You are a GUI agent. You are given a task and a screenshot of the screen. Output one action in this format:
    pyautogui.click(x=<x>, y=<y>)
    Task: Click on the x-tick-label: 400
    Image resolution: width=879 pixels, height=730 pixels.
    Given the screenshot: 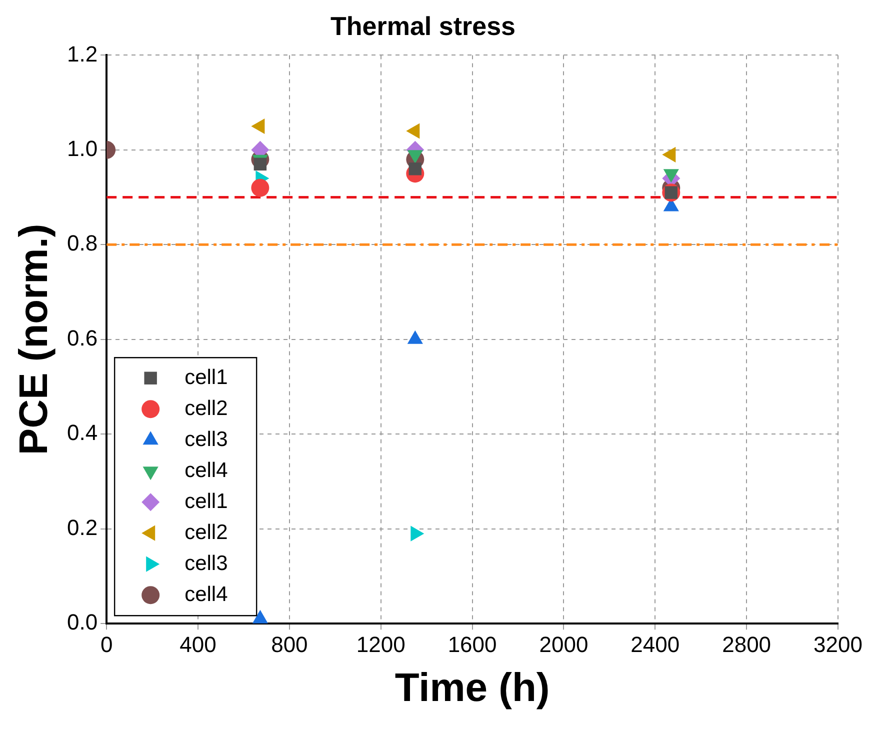 What is the action you would take?
    pyautogui.click(x=198, y=644)
    